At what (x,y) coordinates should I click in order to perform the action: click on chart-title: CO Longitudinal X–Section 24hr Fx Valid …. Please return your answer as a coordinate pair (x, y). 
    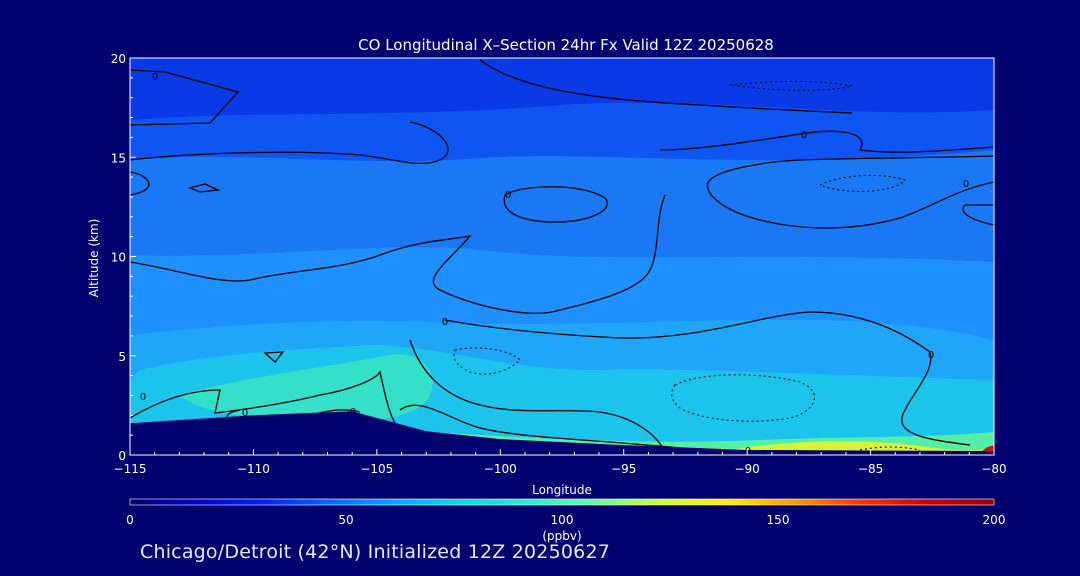
    Looking at the image, I should click on (566, 45).